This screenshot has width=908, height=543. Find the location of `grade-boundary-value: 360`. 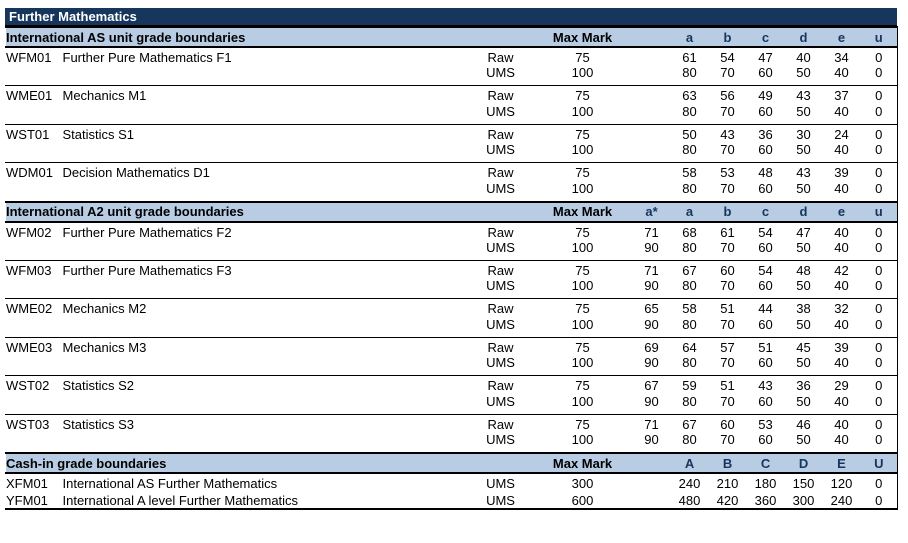

grade-boundary-value: 360 is located at coordinates (765, 500).